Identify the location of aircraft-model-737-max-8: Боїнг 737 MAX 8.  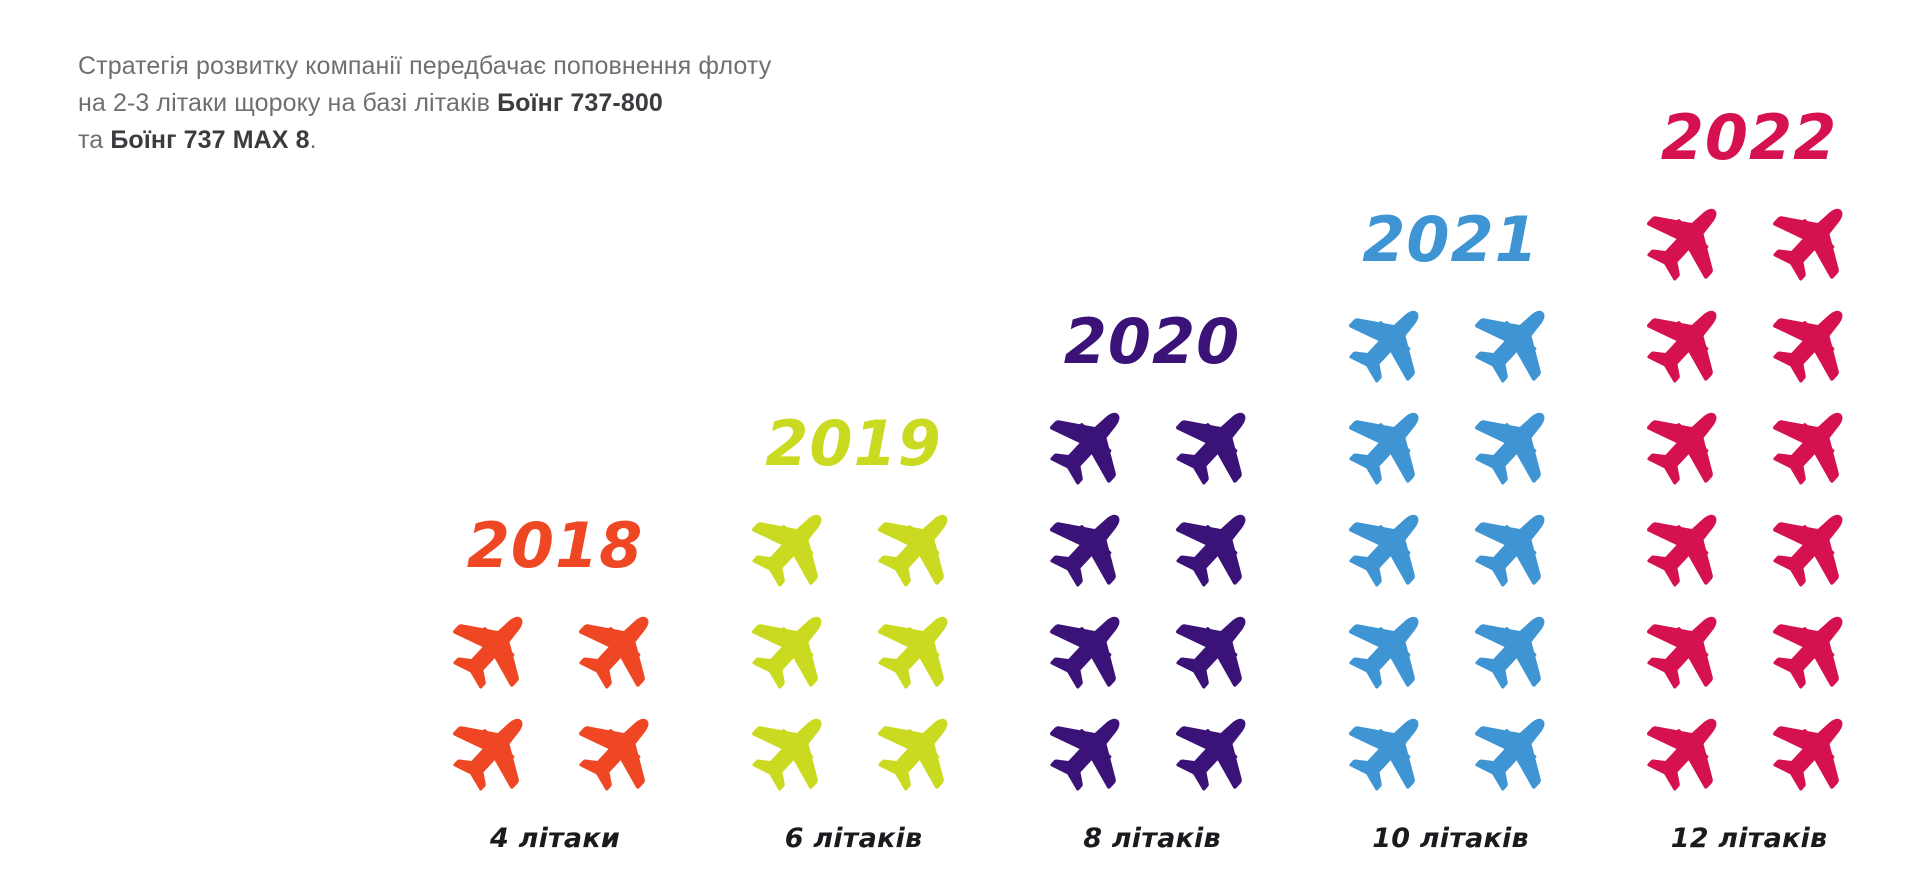
(210, 140).